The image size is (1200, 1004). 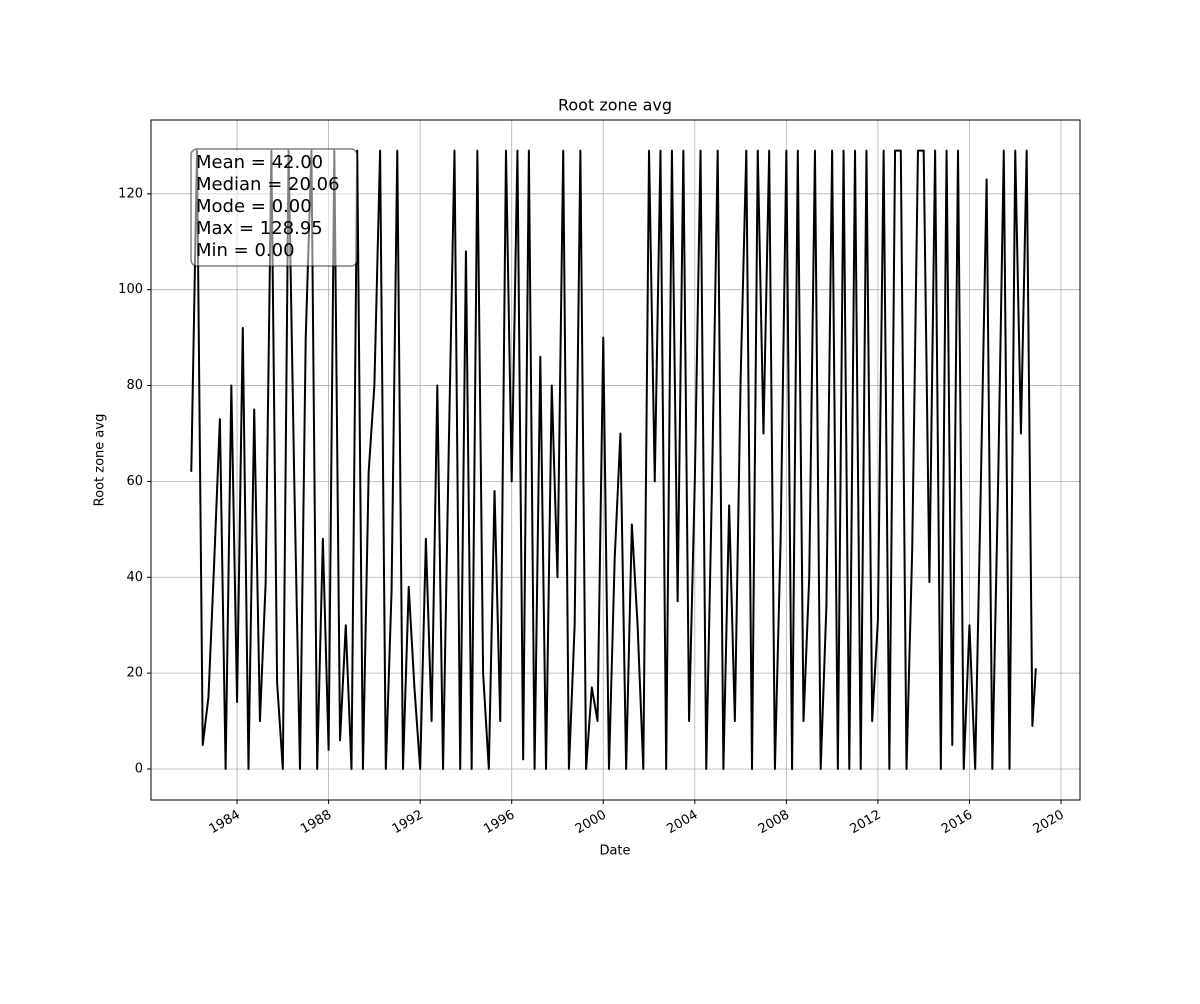 I want to click on stats-text: Max = 128.95, so click(x=259, y=228).